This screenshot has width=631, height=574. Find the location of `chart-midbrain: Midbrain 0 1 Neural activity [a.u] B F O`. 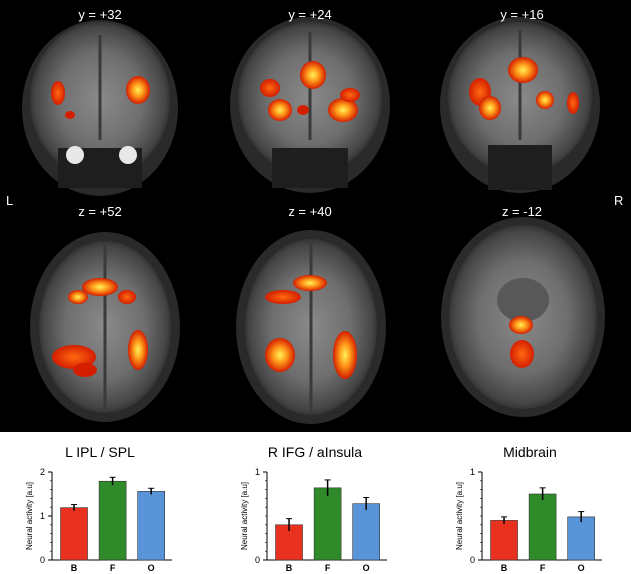

chart-midbrain: Midbrain 0 1 Neural activity [a.u] B F O is located at coordinates (530, 503).